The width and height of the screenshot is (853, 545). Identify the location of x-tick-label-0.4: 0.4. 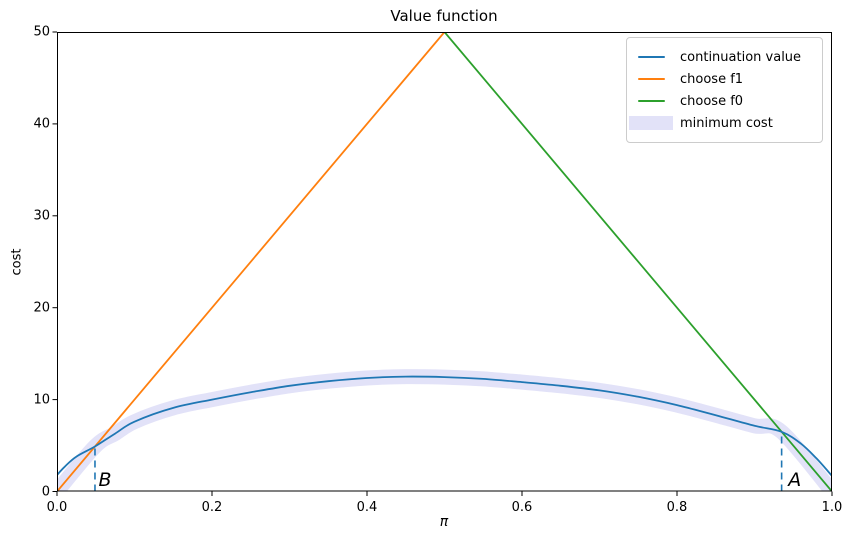
(367, 507).